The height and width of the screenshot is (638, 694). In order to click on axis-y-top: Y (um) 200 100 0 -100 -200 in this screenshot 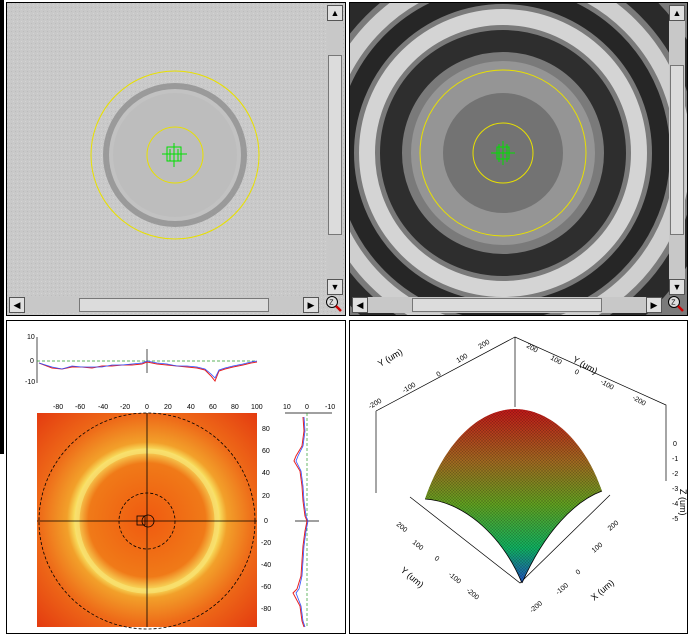, I will do `click(430, 375)`.